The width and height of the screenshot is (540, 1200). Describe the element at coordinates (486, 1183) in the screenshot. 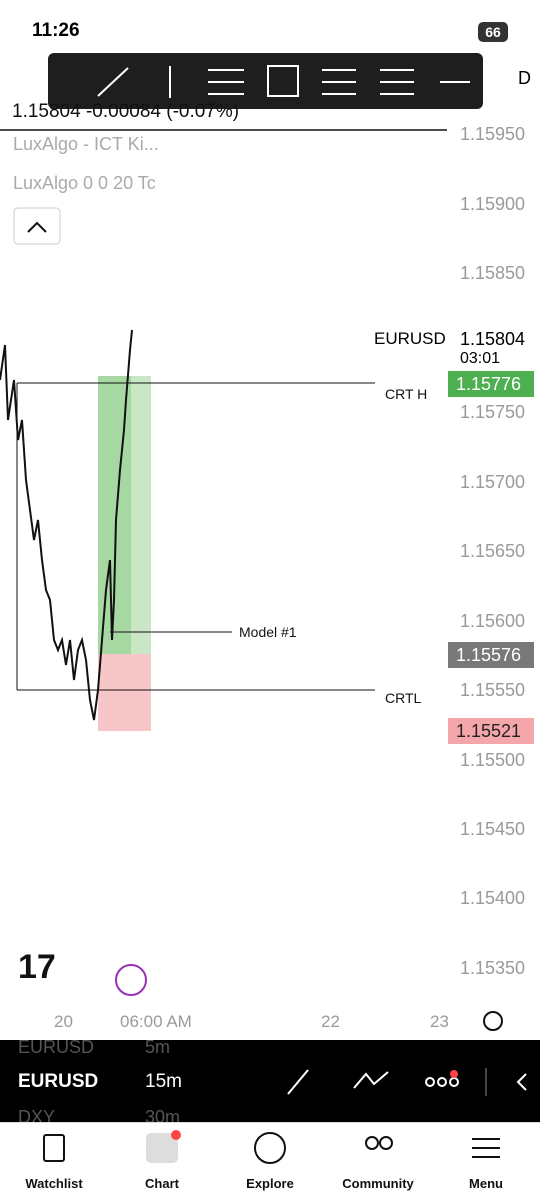

I see `nav-item: Menu` at that location.